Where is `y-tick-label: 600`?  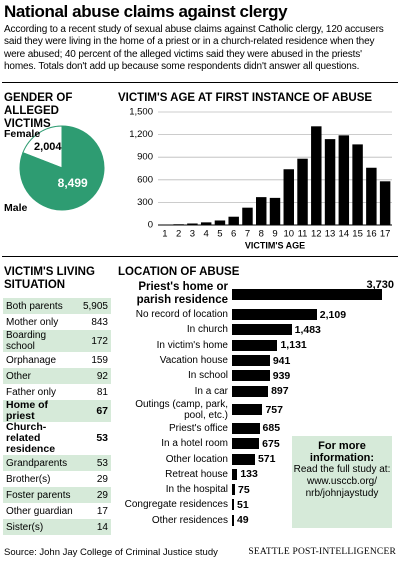 y-tick-label: 600 is located at coordinates (145, 179).